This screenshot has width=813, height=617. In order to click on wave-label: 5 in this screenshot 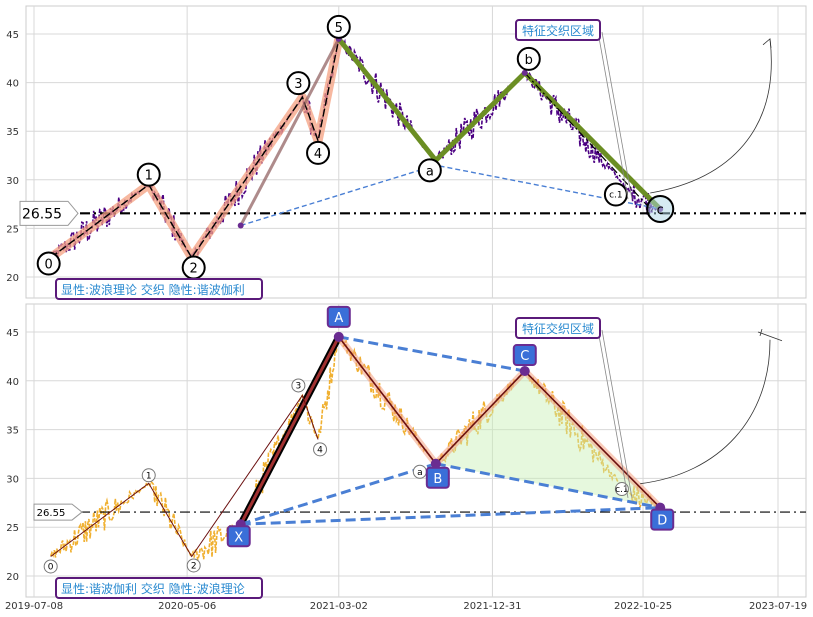, I will do `click(339, 28)`.